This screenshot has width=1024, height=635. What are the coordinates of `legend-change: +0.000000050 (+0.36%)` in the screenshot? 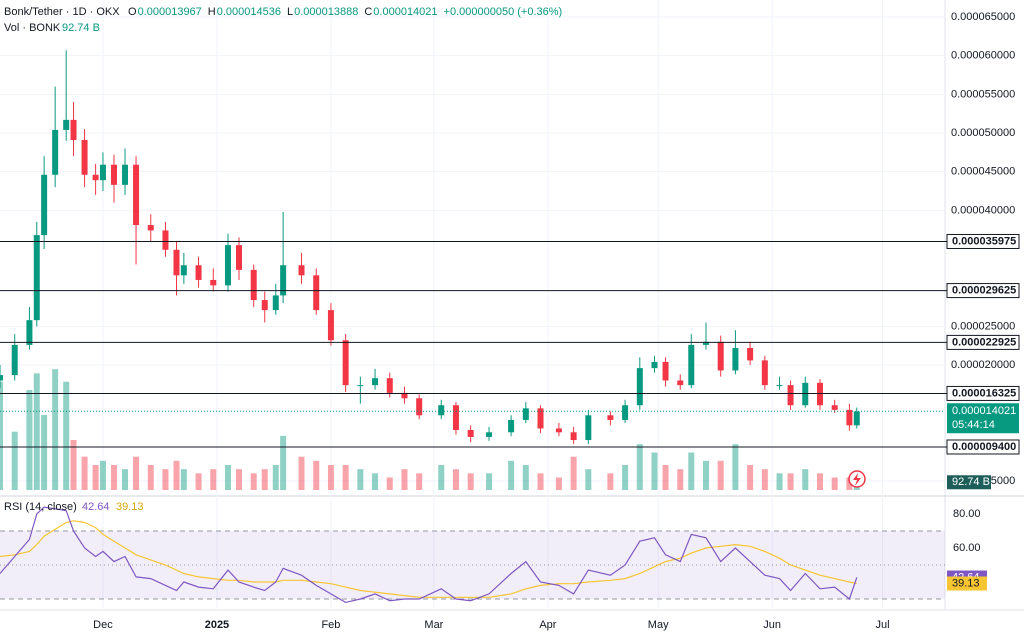 It's located at (503, 12).